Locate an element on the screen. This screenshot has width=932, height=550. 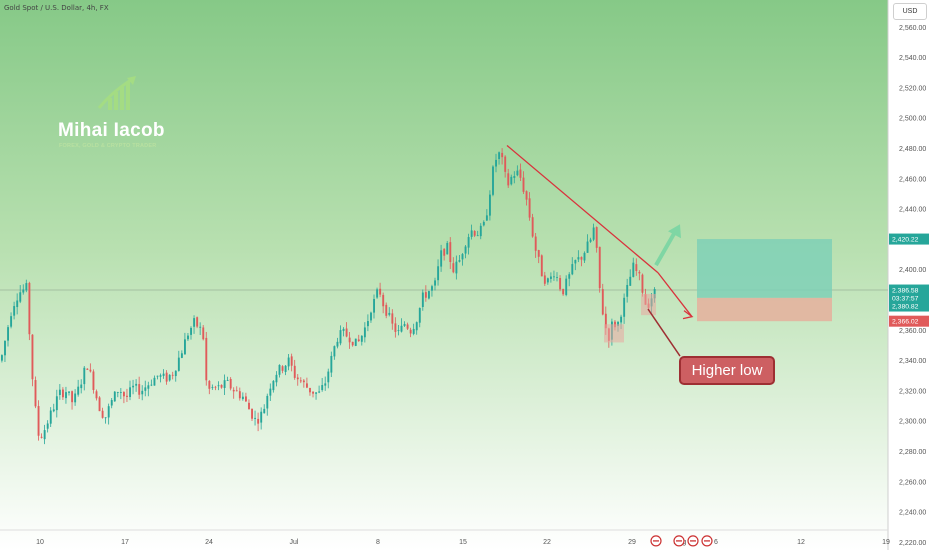
price-tick-label: 2,240.00 is located at coordinates (912, 513).